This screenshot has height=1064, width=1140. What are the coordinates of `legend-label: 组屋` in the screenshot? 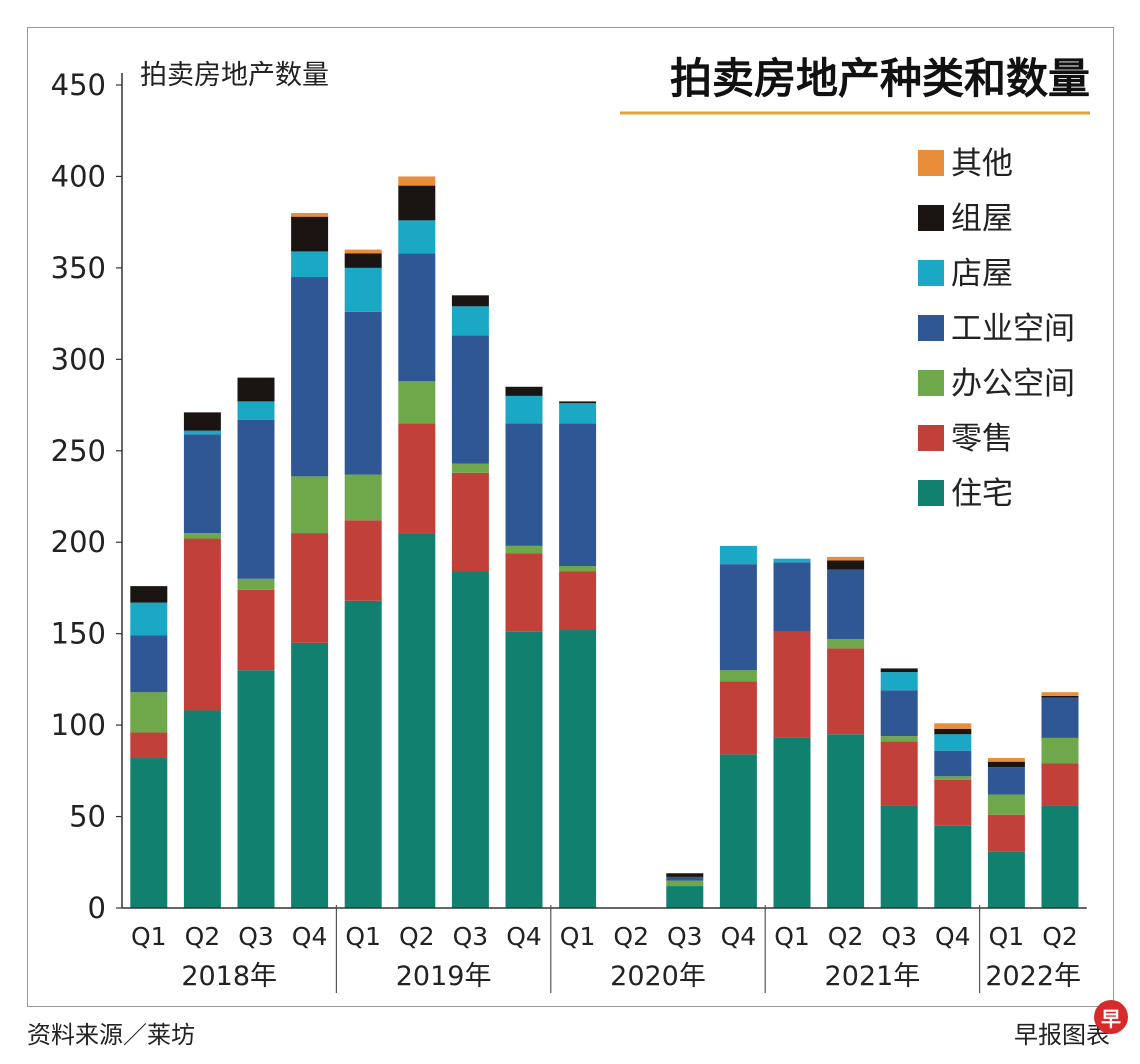 It's located at (982, 219).